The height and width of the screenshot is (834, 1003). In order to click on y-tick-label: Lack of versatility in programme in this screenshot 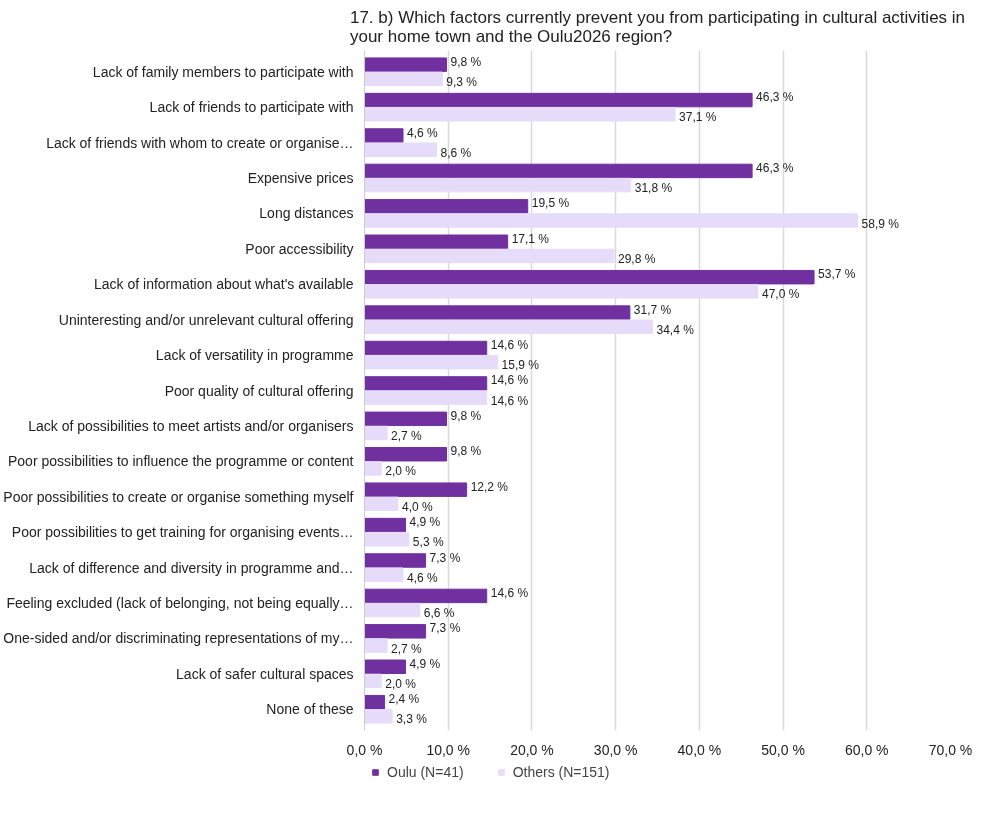, I will do `click(254, 355)`.